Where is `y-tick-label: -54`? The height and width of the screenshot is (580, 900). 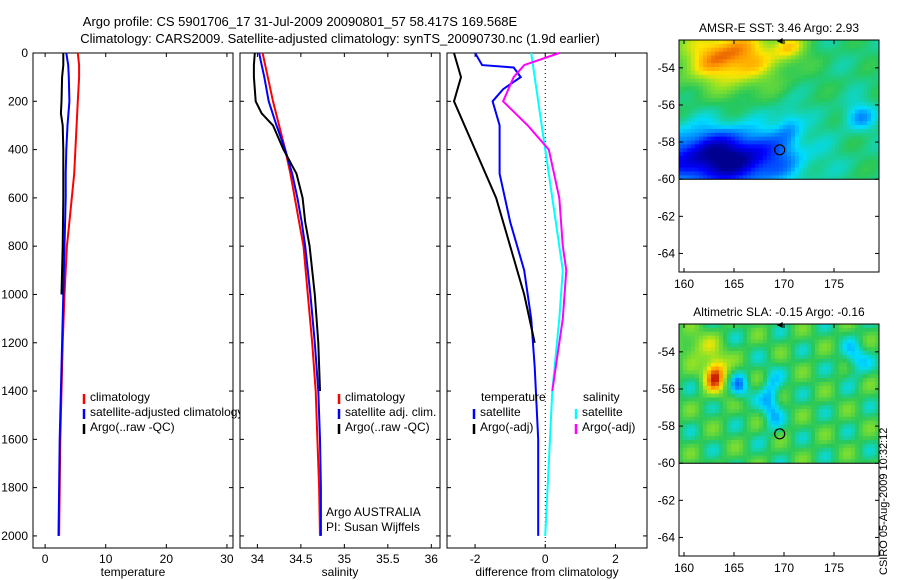
y-tick-label: -54 is located at coordinates (667, 352).